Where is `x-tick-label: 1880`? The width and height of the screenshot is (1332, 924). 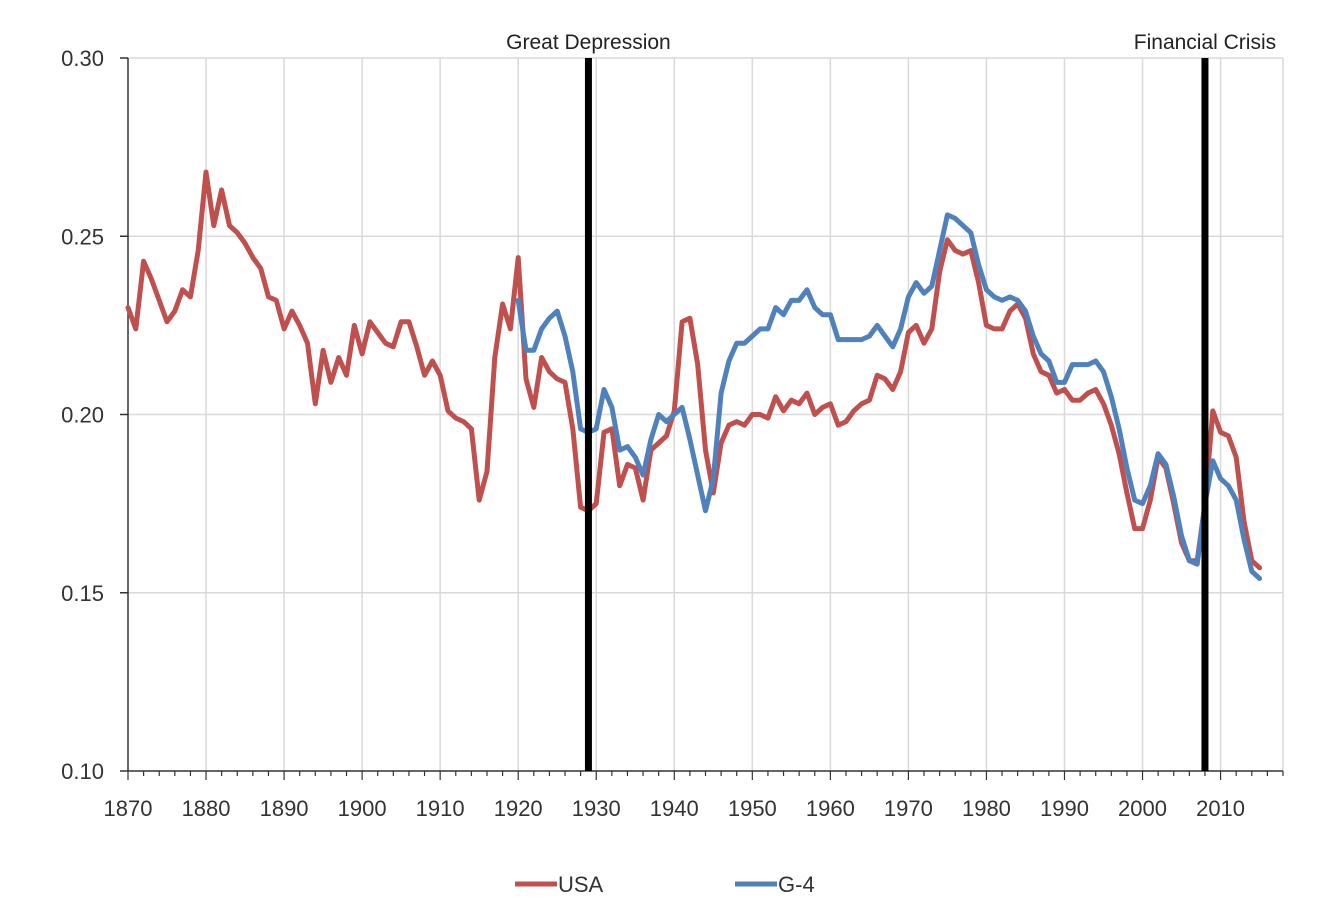 x-tick-label: 1880 is located at coordinates (206, 808).